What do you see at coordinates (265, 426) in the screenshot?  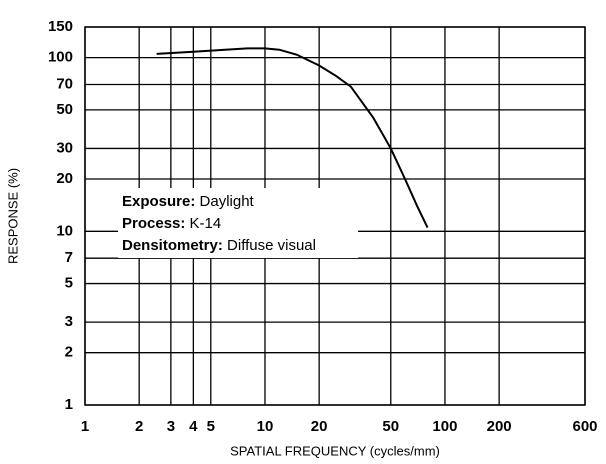 I see `x-tick-label: 10` at bounding box center [265, 426].